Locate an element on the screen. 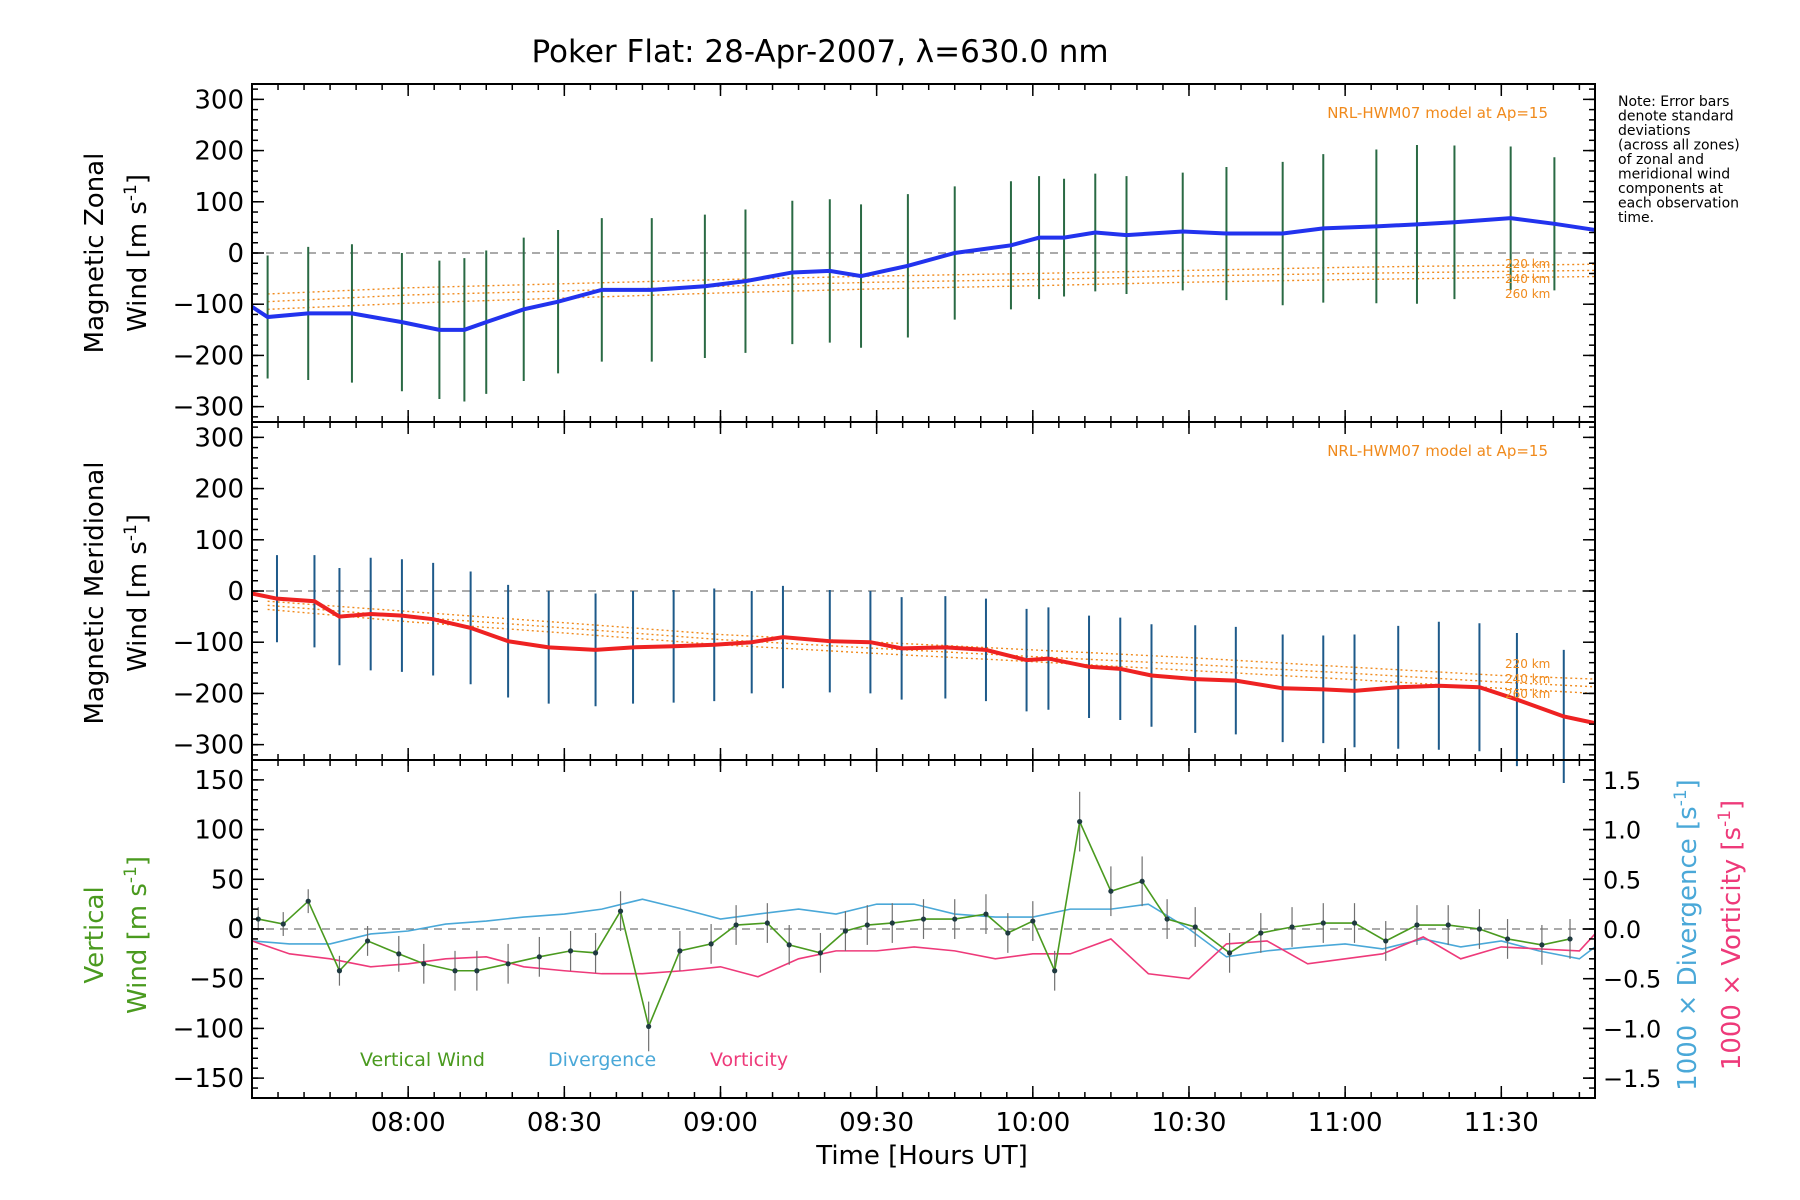 The height and width of the screenshot is (1200, 1800). meridional-plot-area is located at coordinates (923, 671).